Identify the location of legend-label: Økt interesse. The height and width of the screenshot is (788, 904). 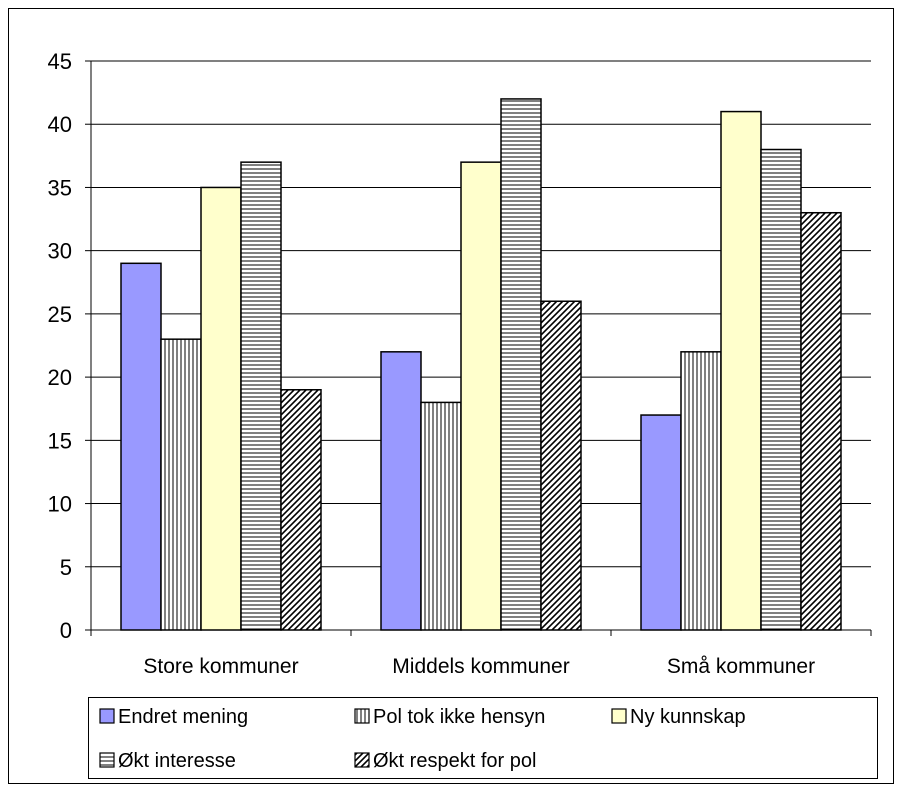
(177, 761).